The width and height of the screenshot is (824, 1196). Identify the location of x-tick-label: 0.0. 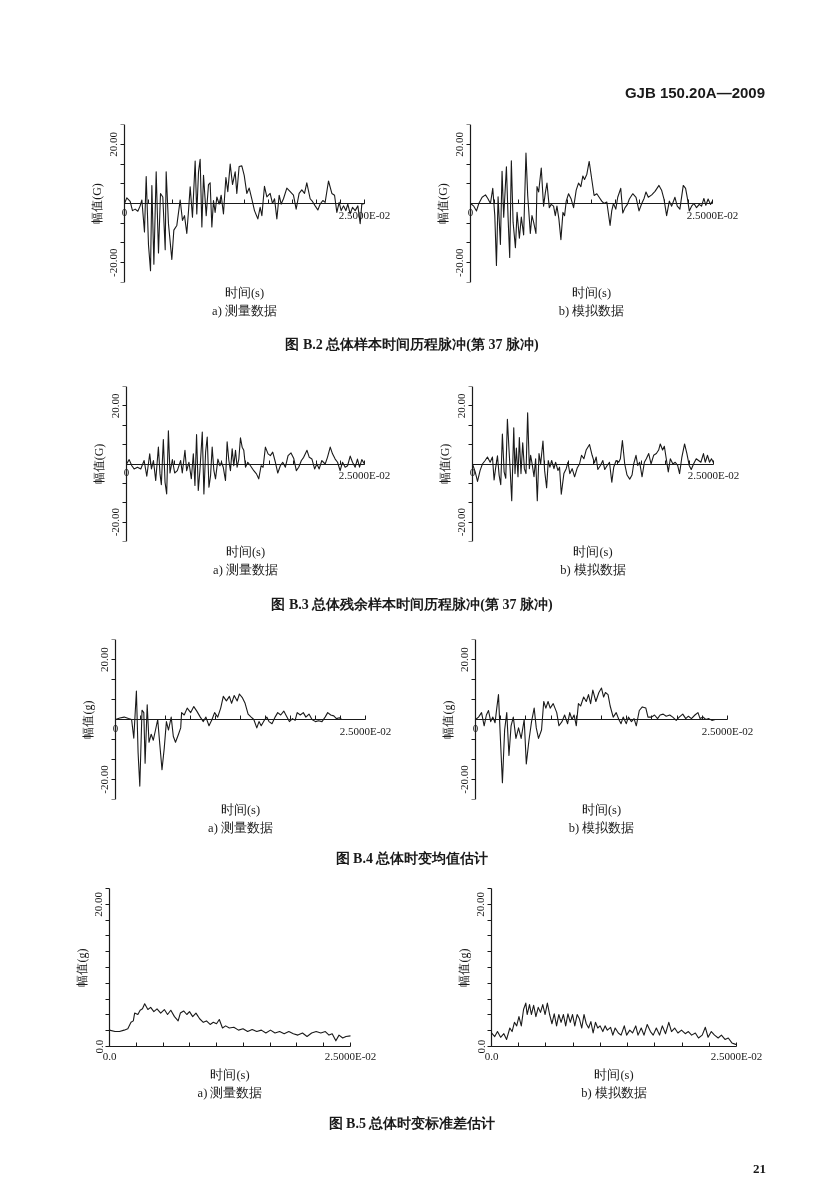
(491, 1055).